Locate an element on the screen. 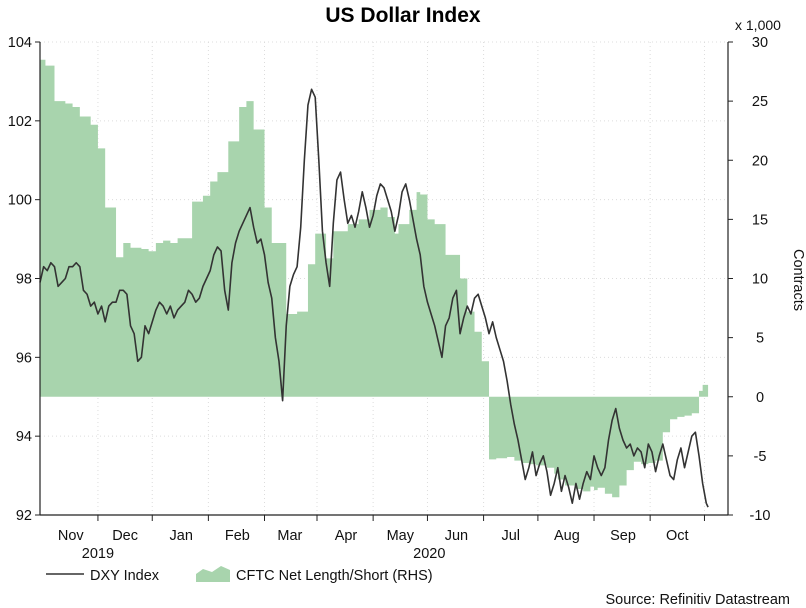 The height and width of the screenshot is (608, 806). left-tick-label: 102 is located at coordinates (20, 122).